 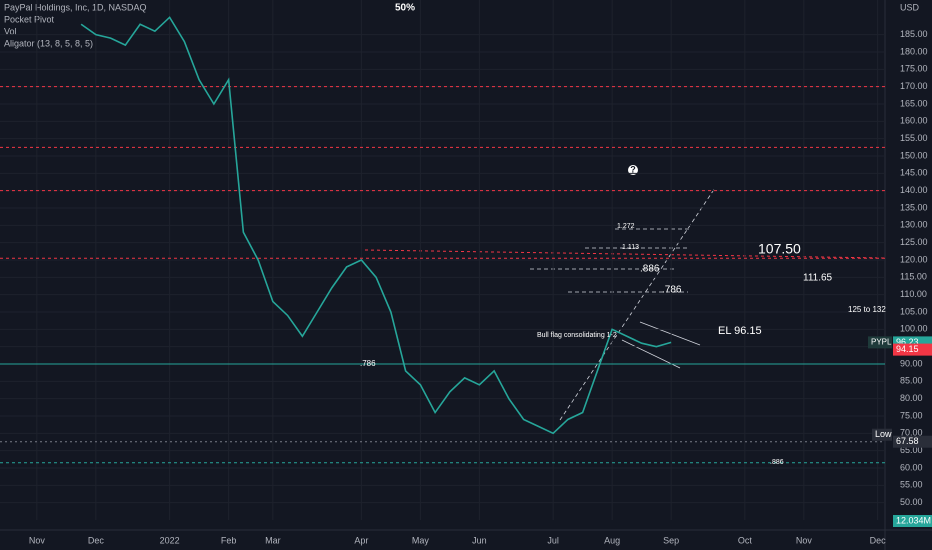 What do you see at coordinates (914, 225) in the screenshot?
I see `y-tick-label: 130.00` at bounding box center [914, 225].